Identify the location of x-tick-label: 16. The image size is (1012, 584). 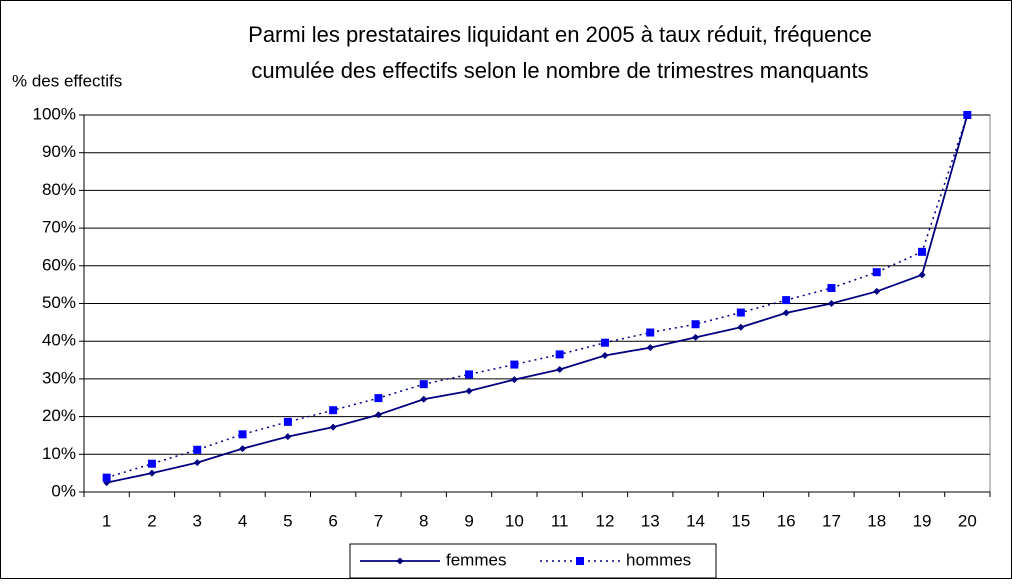
(786, 520).